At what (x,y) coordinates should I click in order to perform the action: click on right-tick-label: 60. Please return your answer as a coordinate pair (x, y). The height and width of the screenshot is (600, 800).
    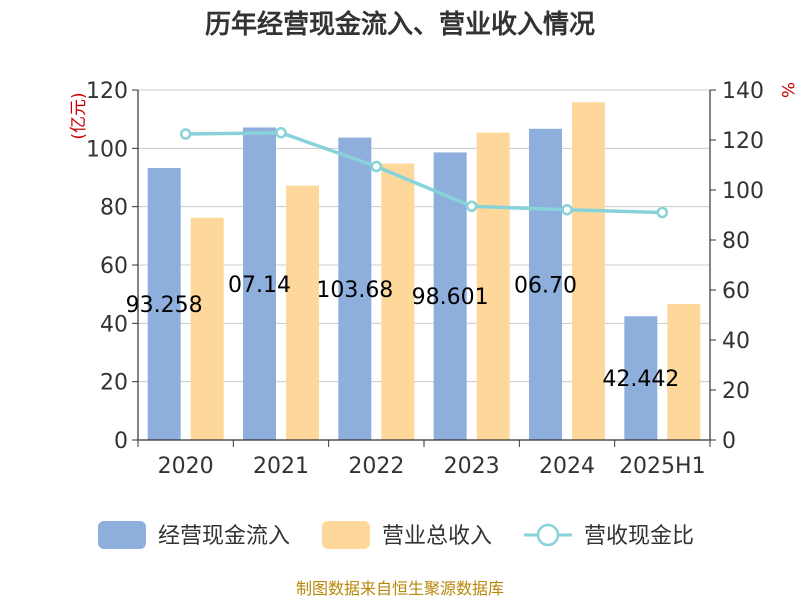
    Looking at the image, I should click on (736, 291).